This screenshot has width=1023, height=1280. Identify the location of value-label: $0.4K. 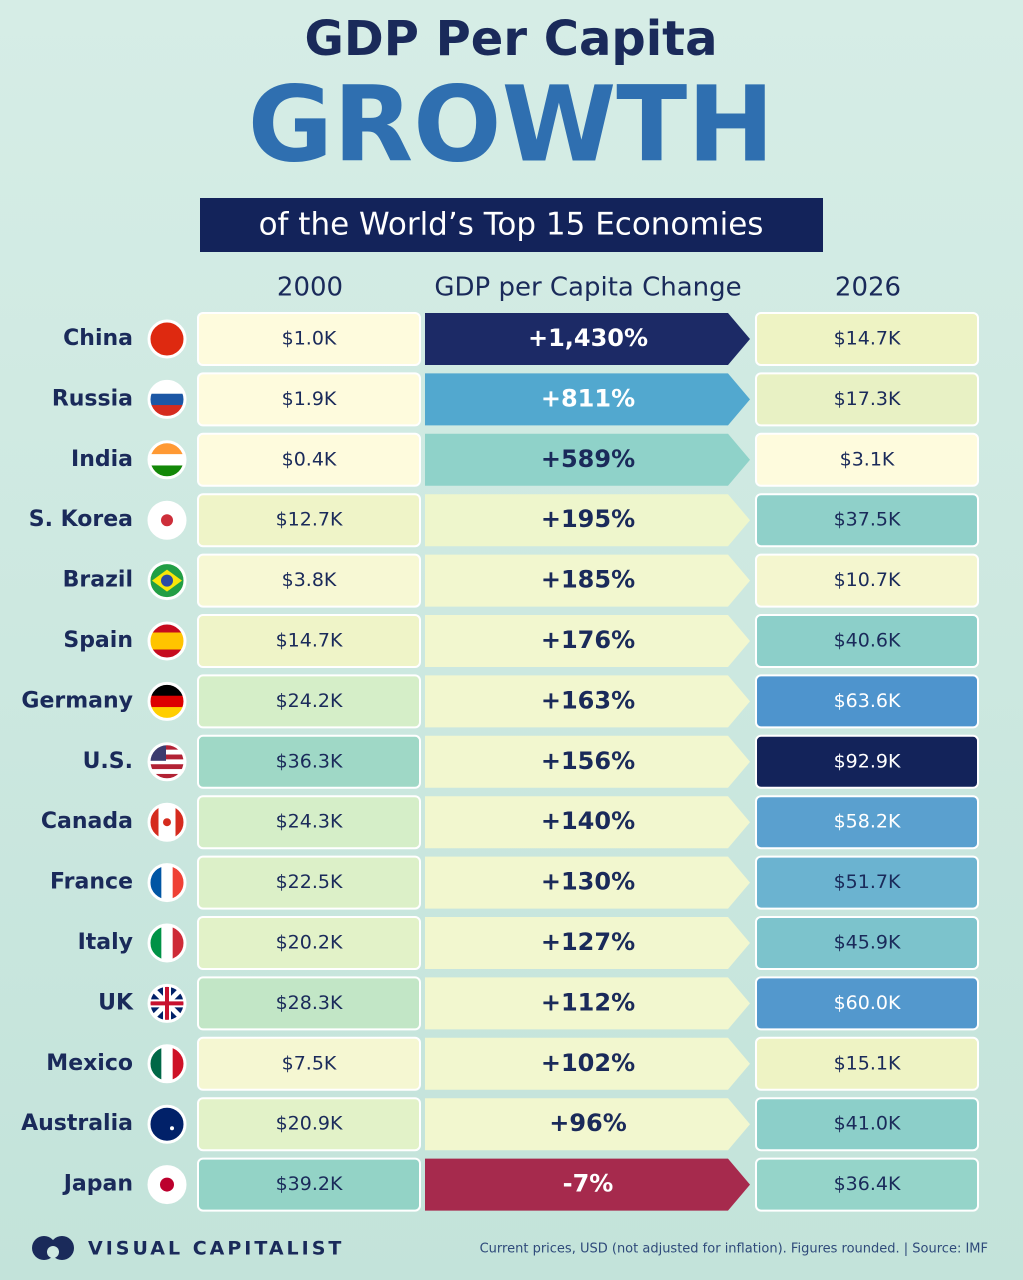
(309, 459).